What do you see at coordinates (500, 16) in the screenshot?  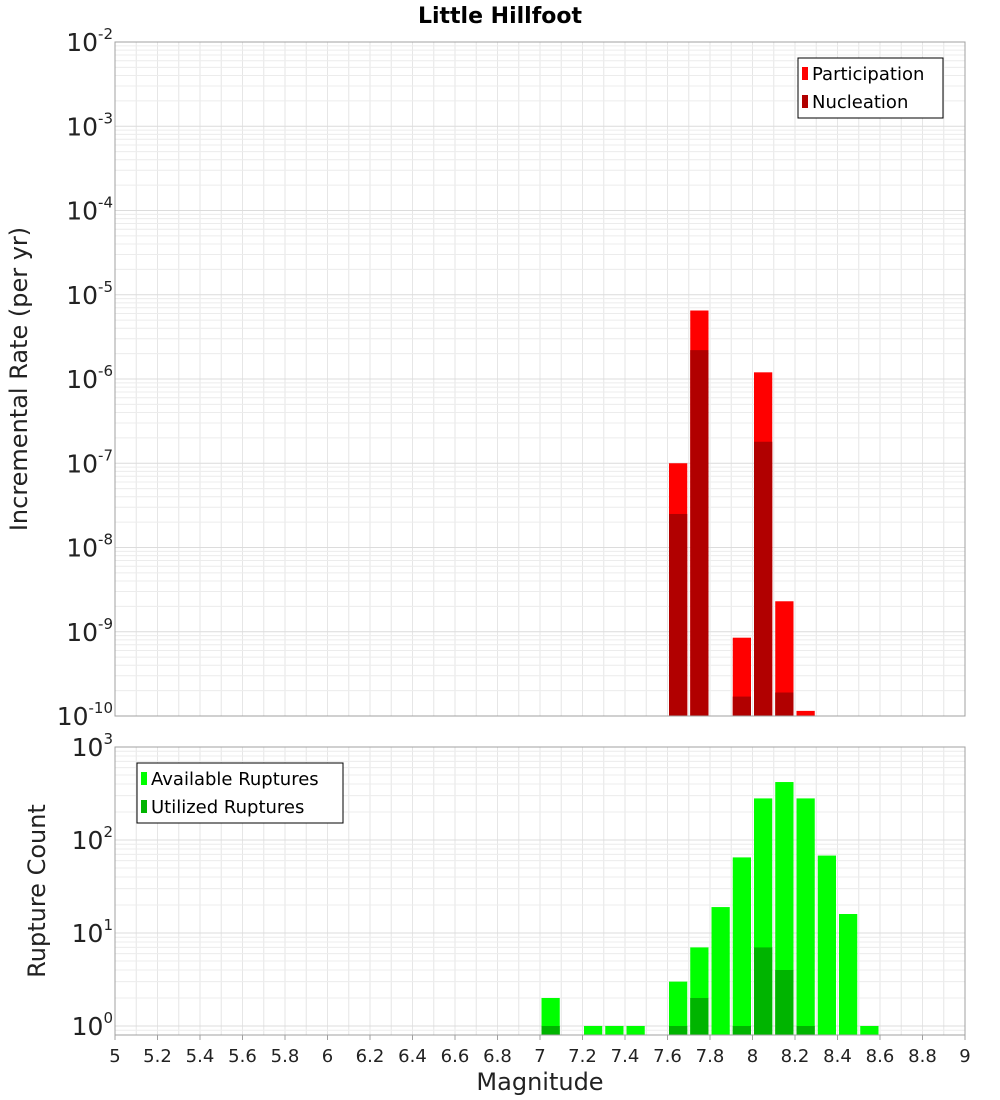 I see `chart-title: Little Hillfoot` at bounding box center [500, 16].